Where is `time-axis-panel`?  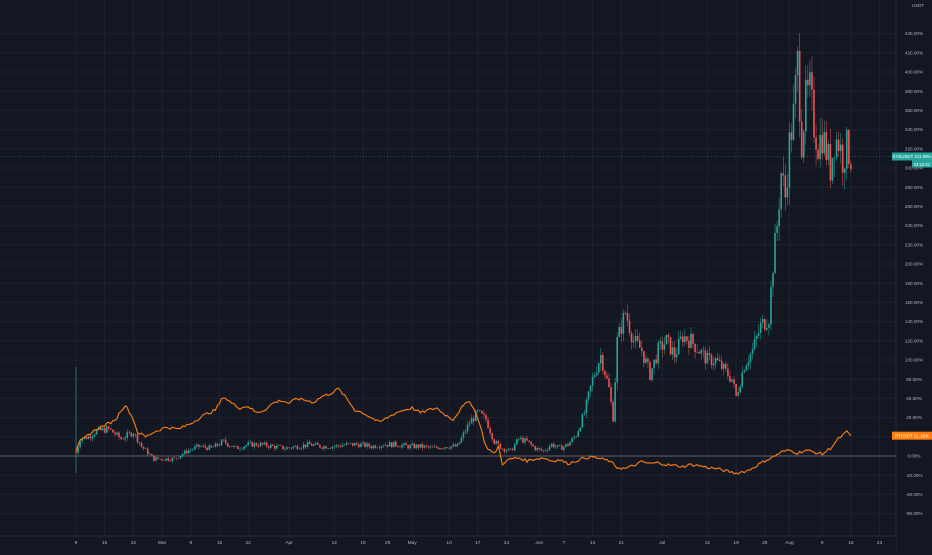
time-axis-panel is located at coordinates (448, 543).